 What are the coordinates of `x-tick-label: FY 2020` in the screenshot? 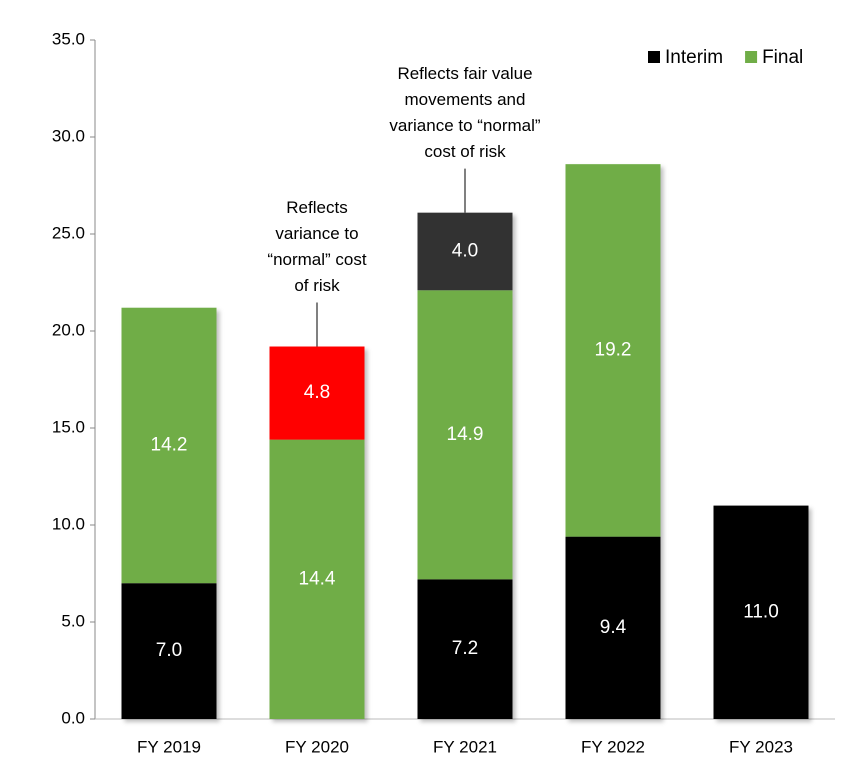 It's located at (317, 746).